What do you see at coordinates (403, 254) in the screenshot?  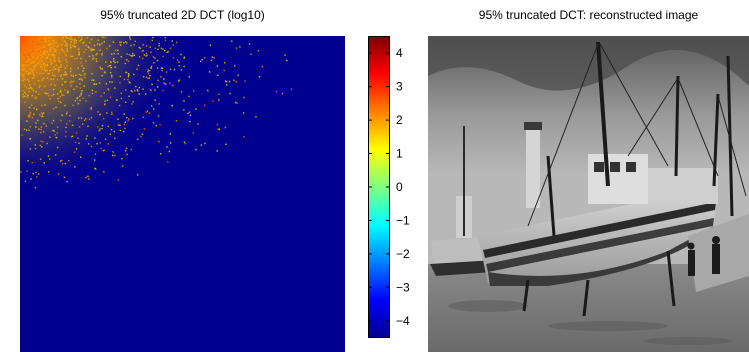 I see `colorbar-tick-label: −2` at bounding box center [403, 254].